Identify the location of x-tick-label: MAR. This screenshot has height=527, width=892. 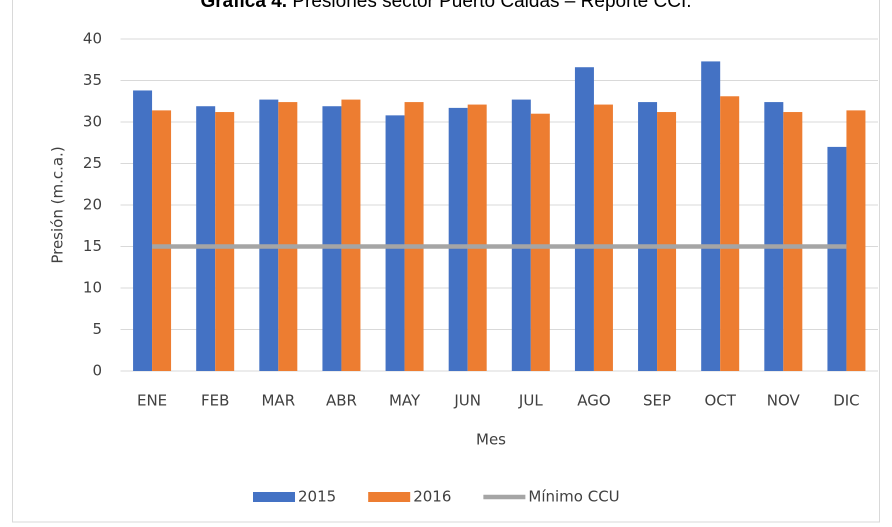
(278, 401).